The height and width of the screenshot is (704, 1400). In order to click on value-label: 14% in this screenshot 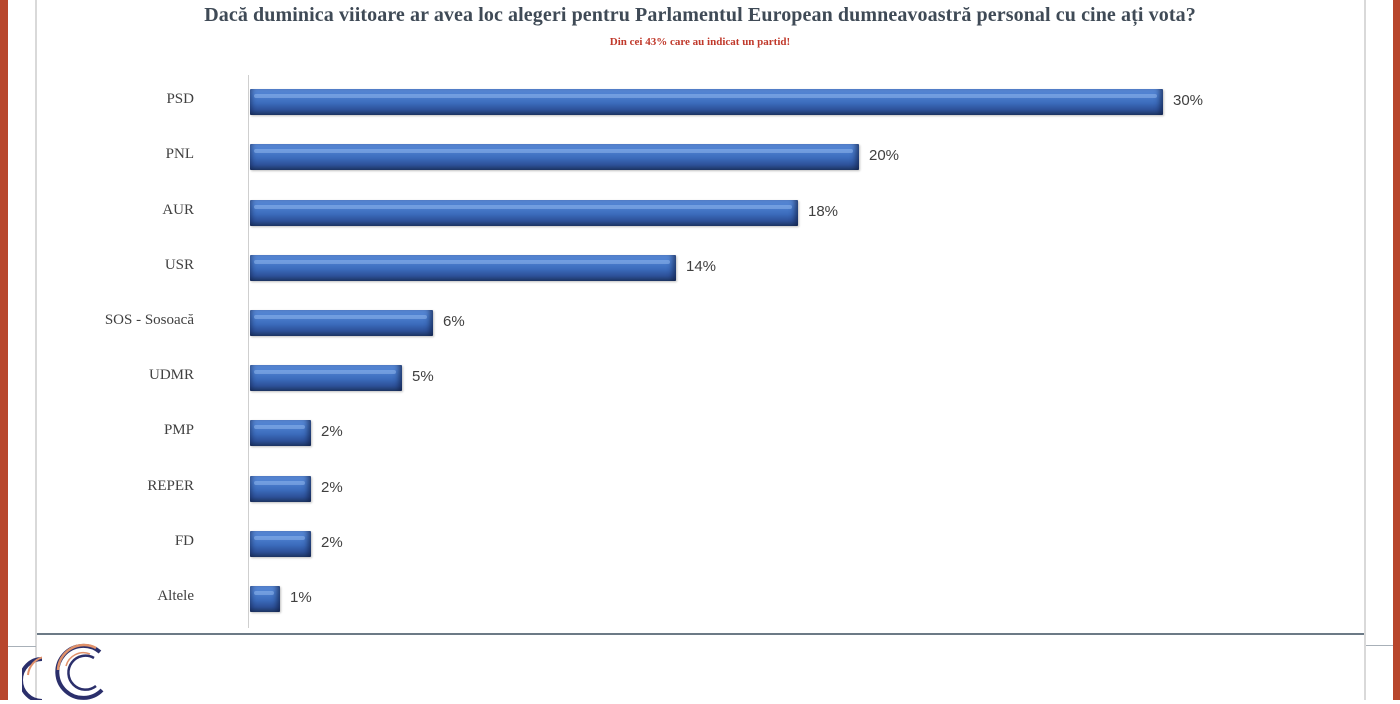, I will do `click(701, 266)`.